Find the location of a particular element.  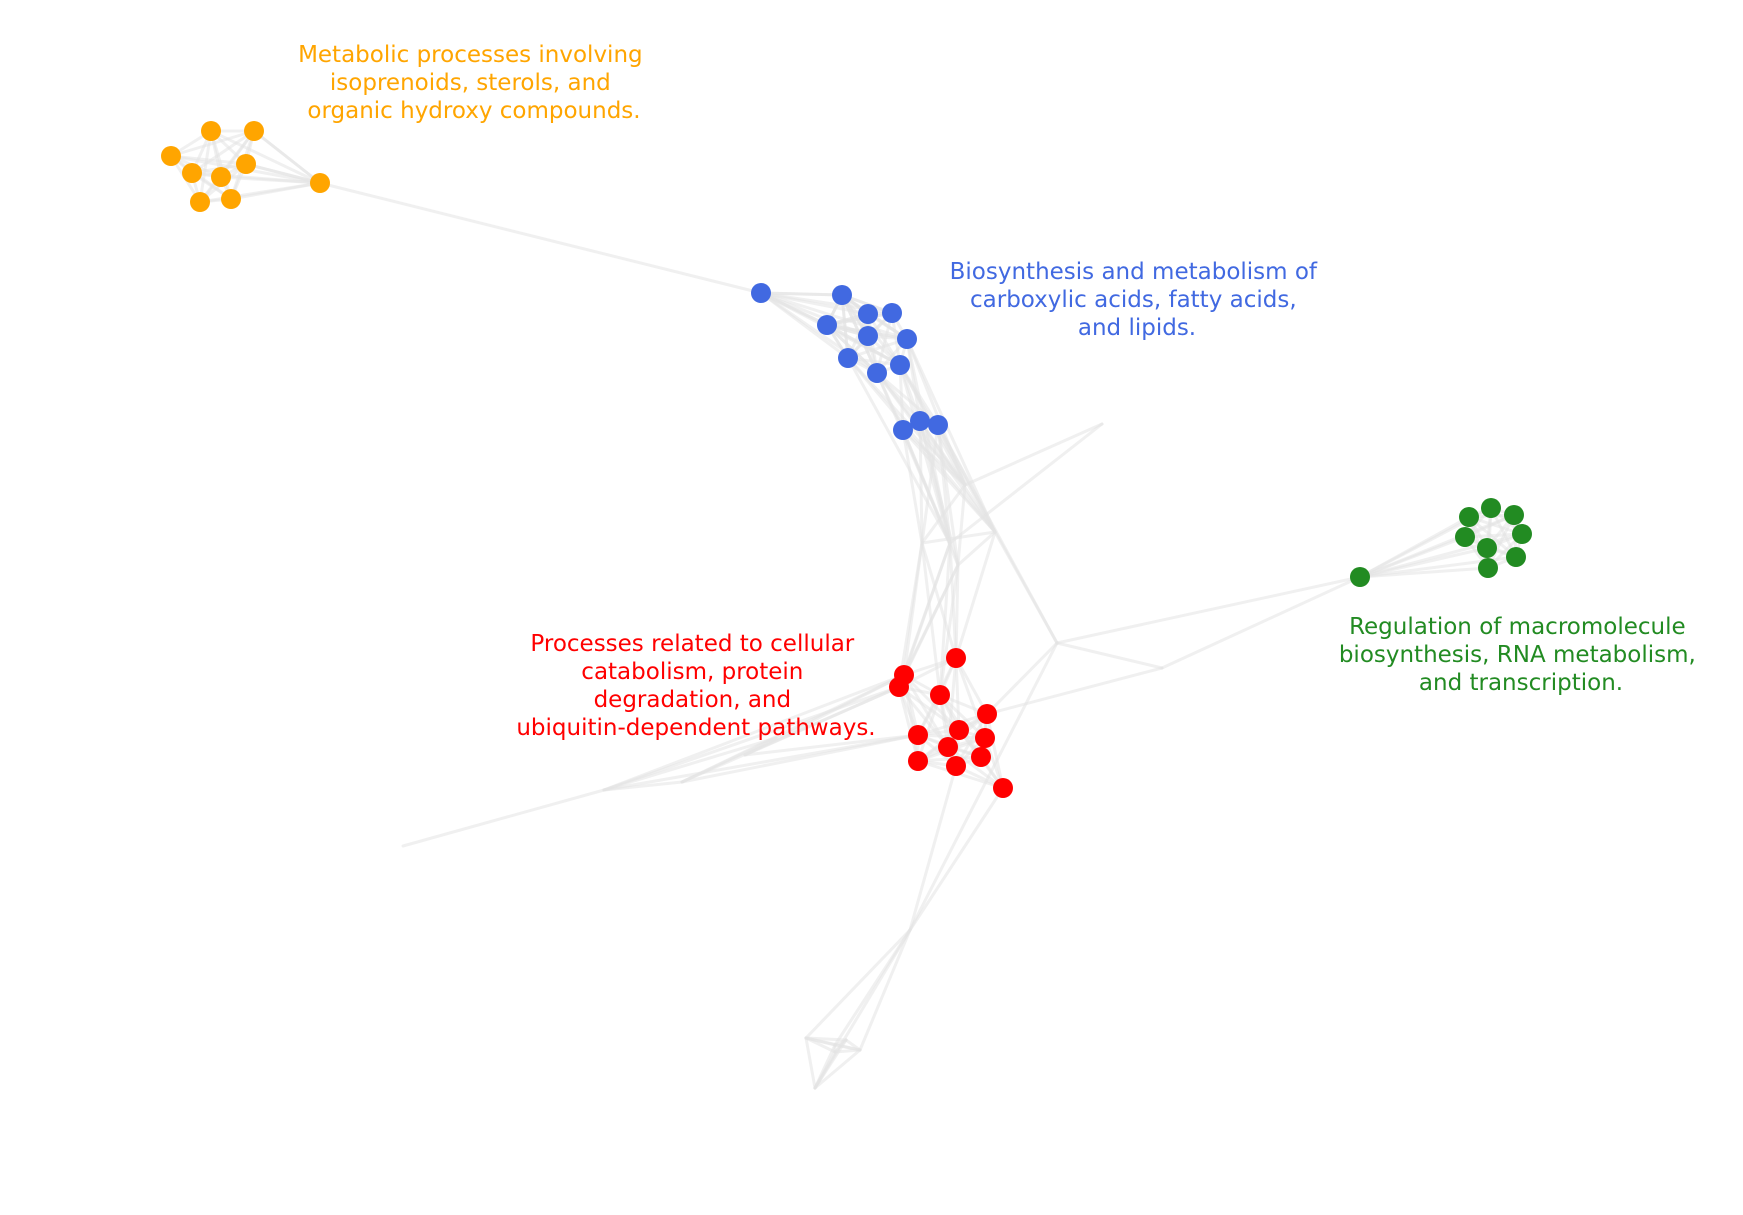

label-line: degradation, and is located at coordinates (693, 700).